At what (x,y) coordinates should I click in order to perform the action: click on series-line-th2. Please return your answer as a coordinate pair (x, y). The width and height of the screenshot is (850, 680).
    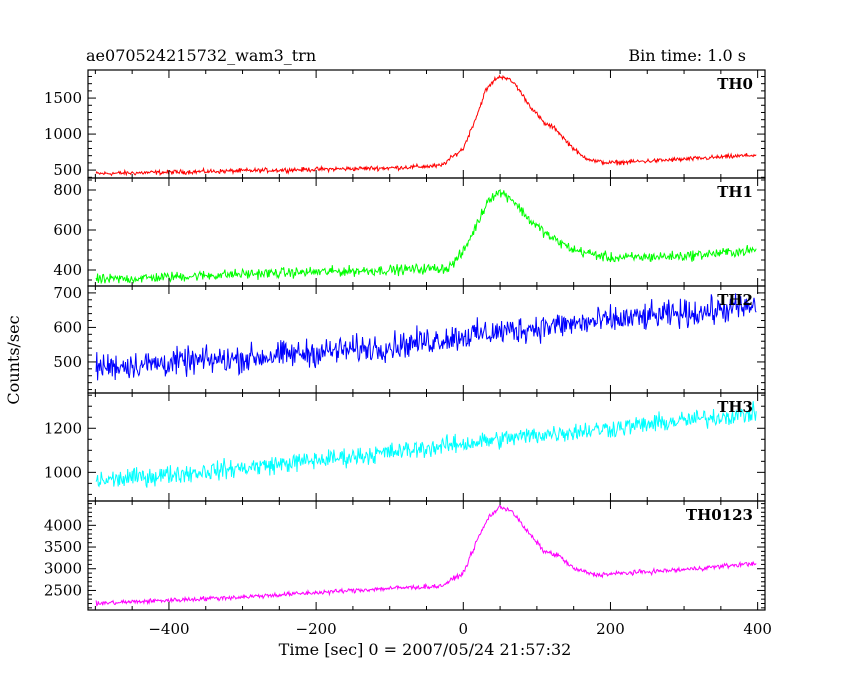
    Looking at the image, I should click on (426, 337).